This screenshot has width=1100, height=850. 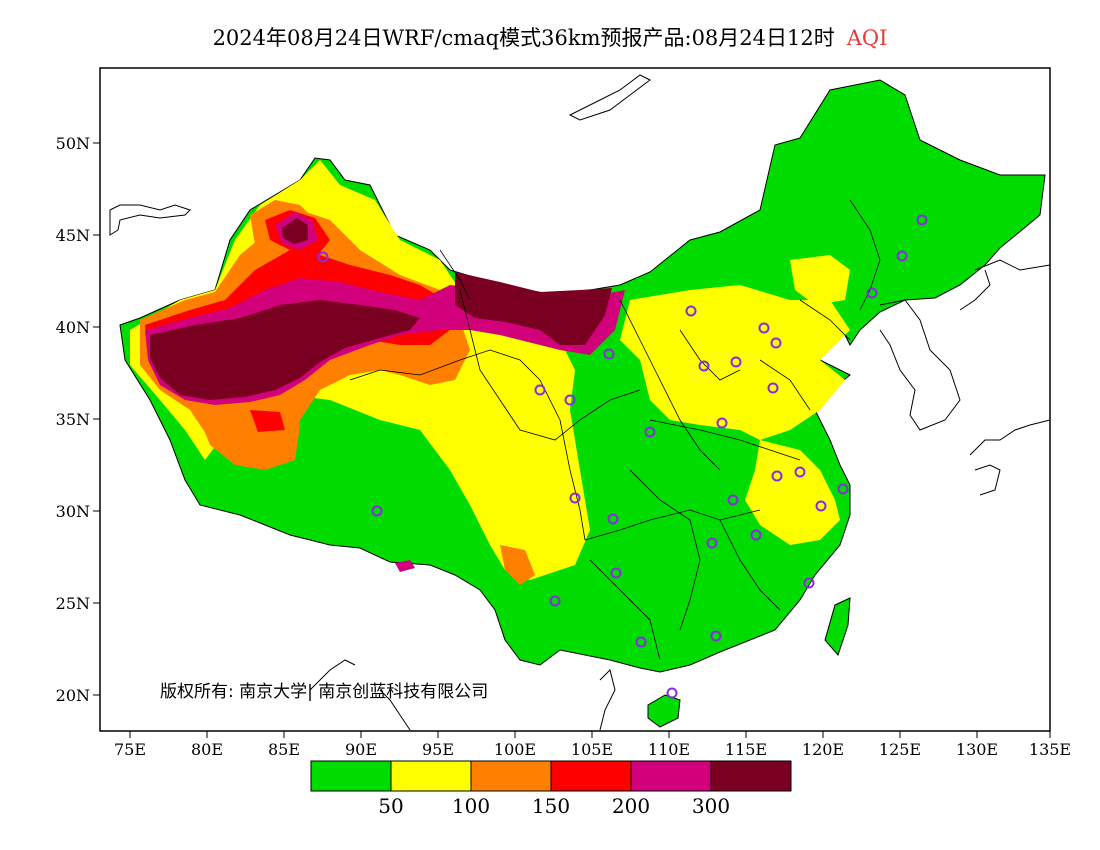 I want to click on aqi-legend: 50 100 150 200 300, so click(x=551, y=789).